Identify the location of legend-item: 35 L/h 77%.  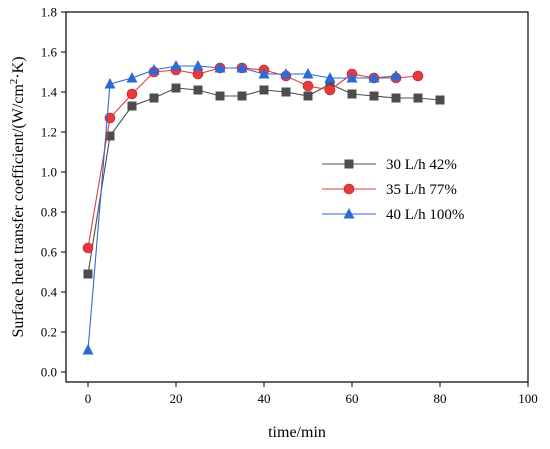
(389, 190).